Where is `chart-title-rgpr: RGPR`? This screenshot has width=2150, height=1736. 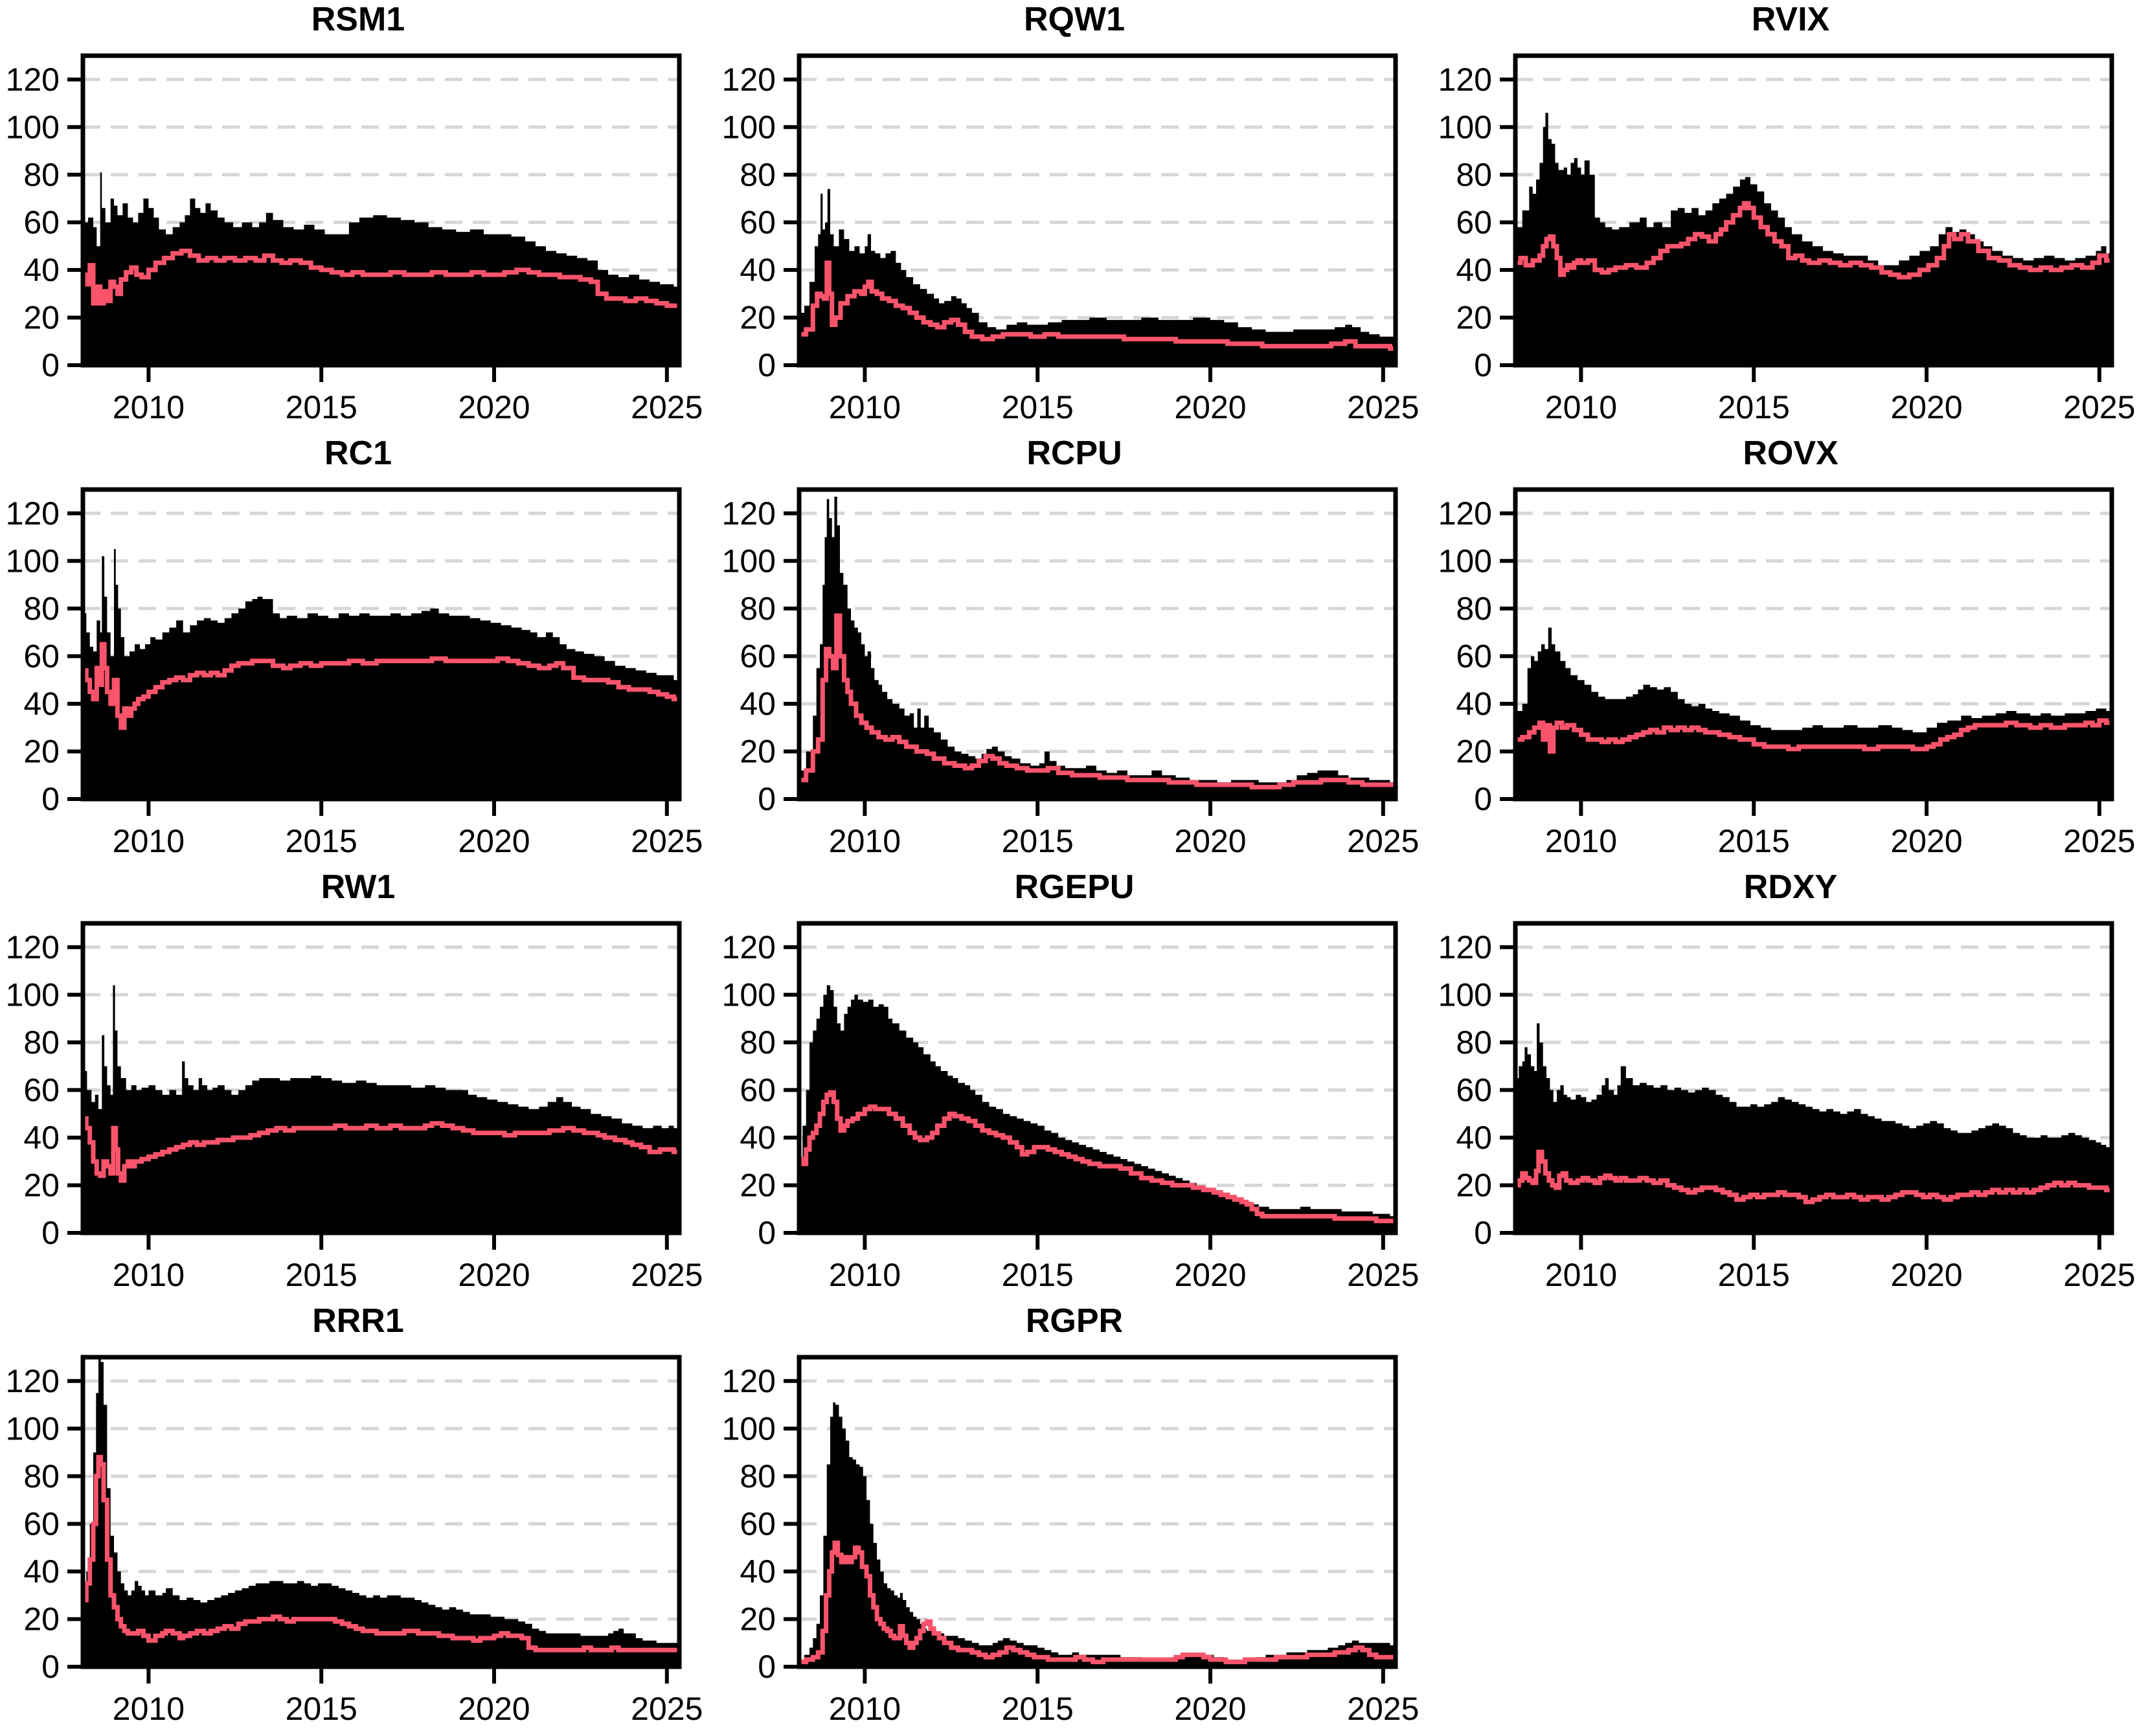 chart-title-rgpr: RGPR is located at coordinates (1074, 1321).